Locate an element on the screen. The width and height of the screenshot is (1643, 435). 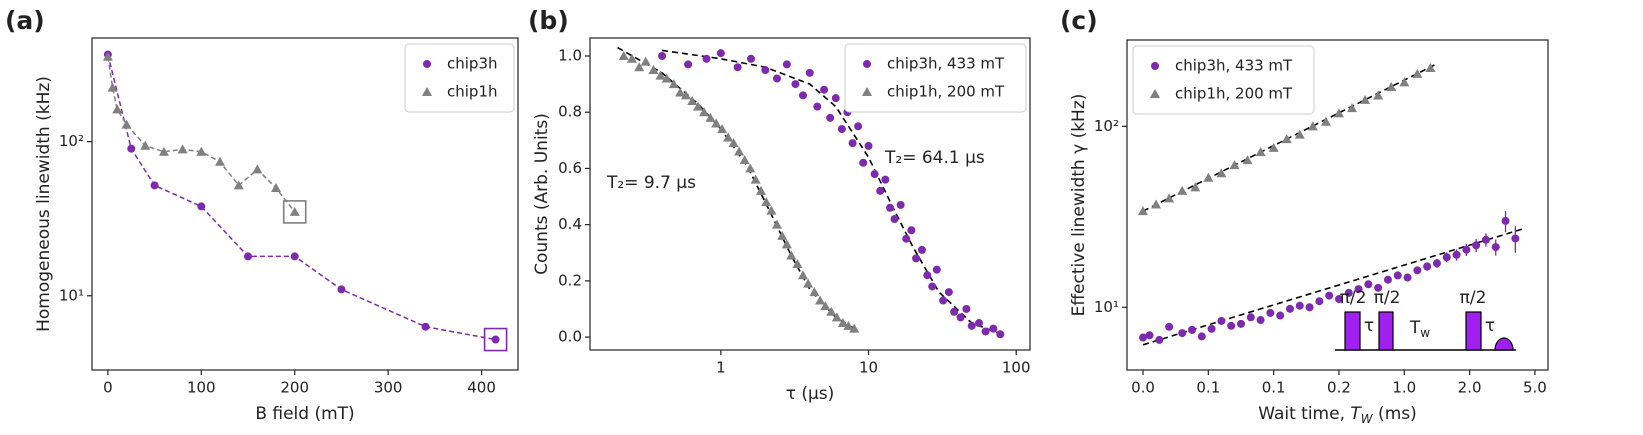
legend-label: chip3h, 433 mT is located at coordinates (1234, 66).